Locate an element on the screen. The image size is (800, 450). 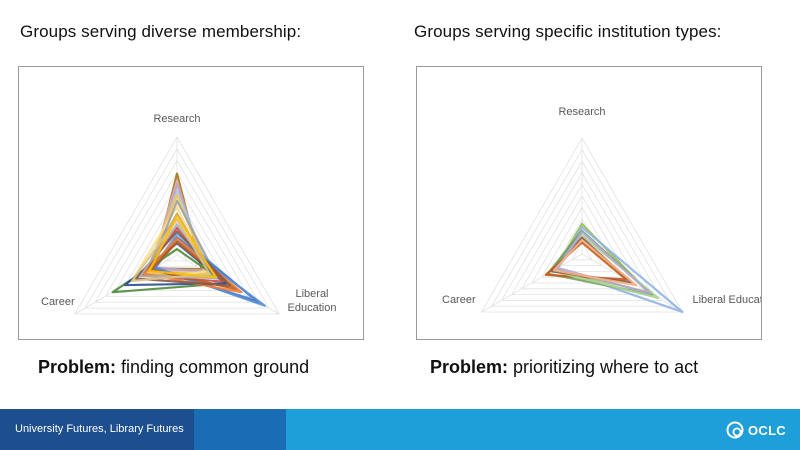
footer-mid-segment is located at coordinates (240, 429).